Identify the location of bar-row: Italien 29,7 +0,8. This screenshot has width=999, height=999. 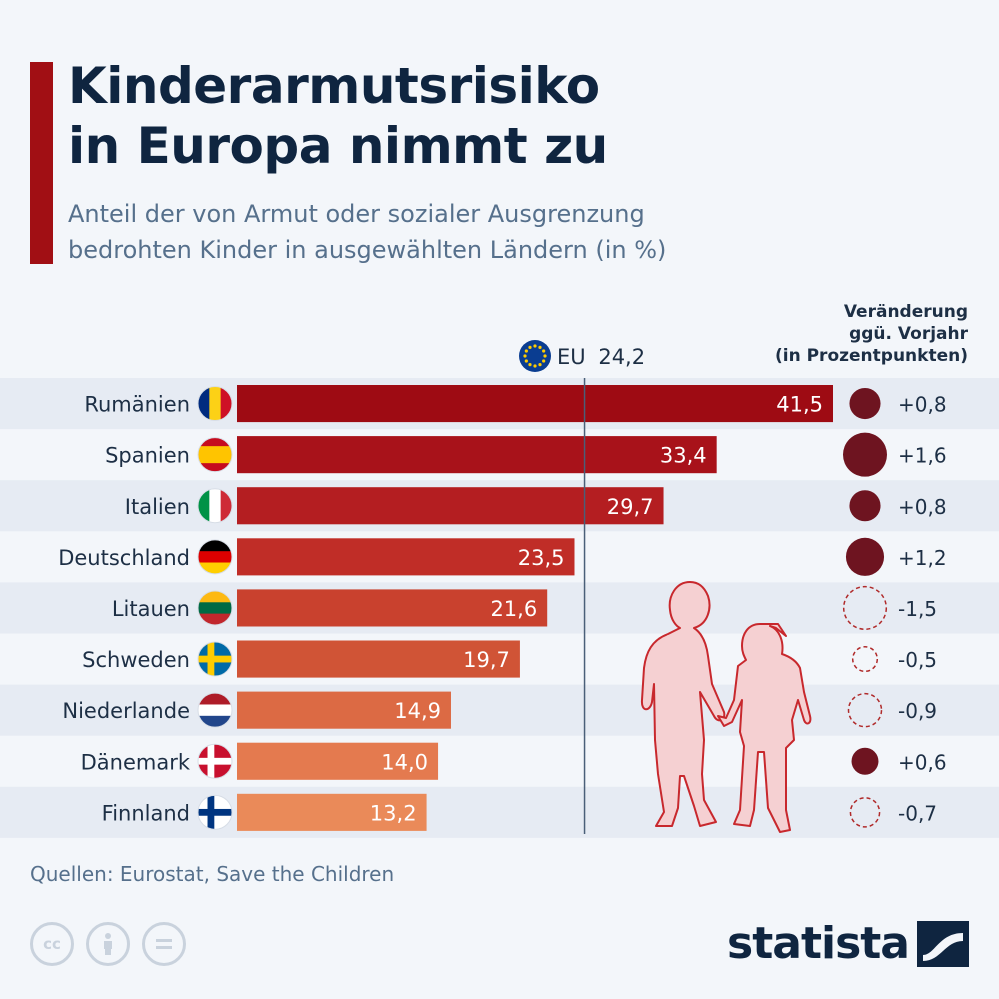
(536, 506).